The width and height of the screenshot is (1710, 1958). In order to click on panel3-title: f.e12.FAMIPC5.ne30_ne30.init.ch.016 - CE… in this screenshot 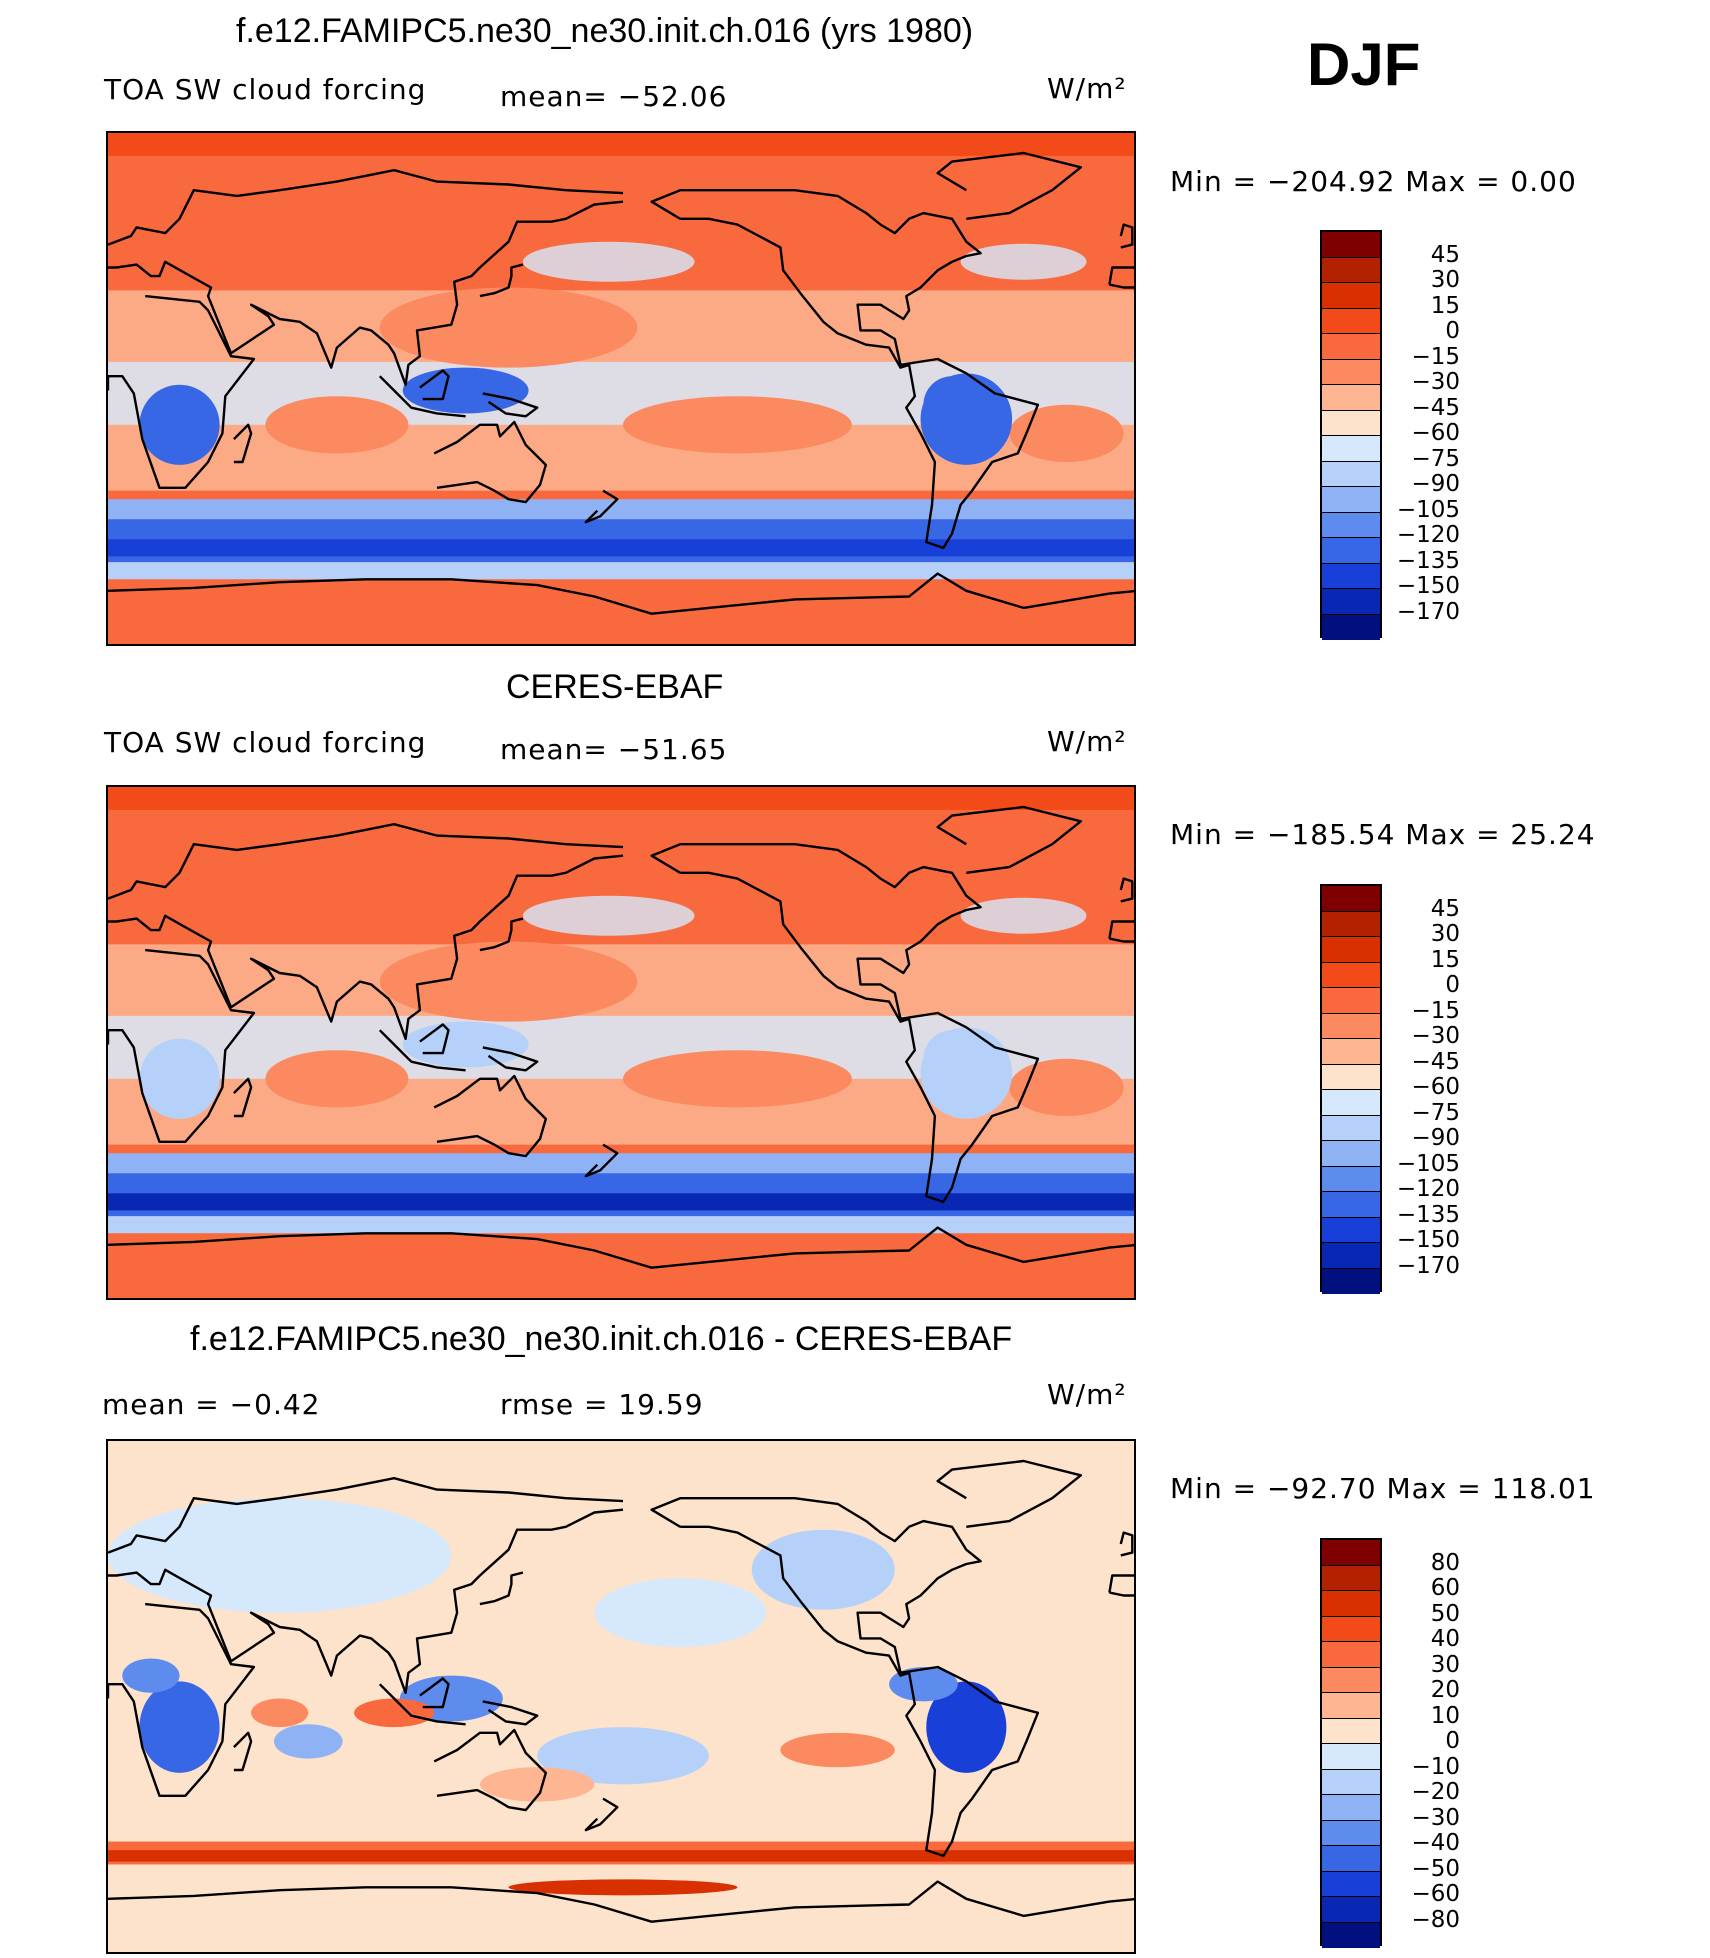, I will do `click(601, 1339)`.